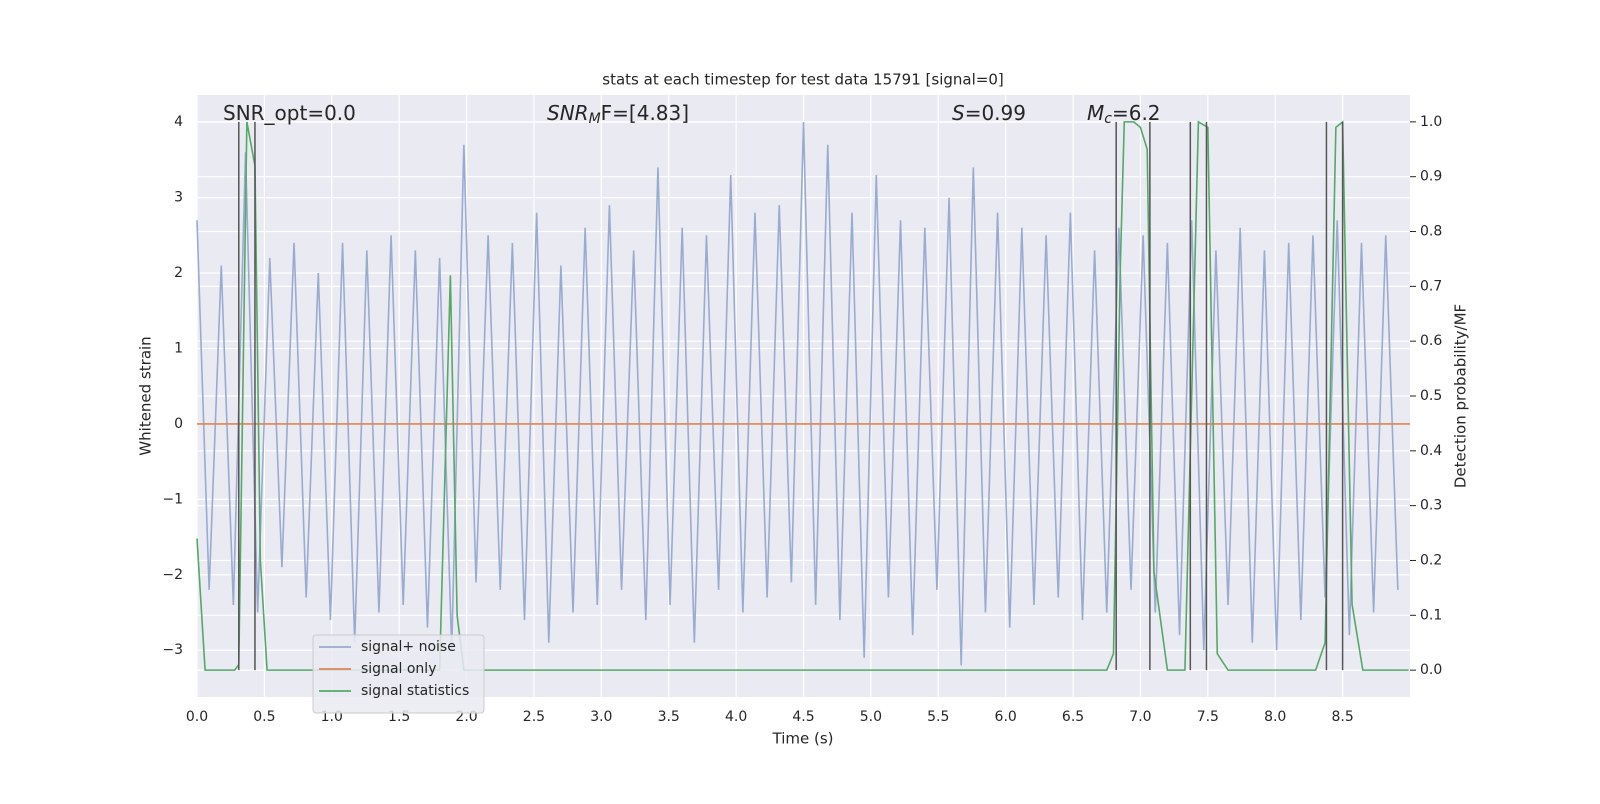 This screenshot has height=804, width=1600. What do you see at coordinates (172, 650) in the screenshot?
I see `y-tick-label: −3` at bounding box center [172, 650].